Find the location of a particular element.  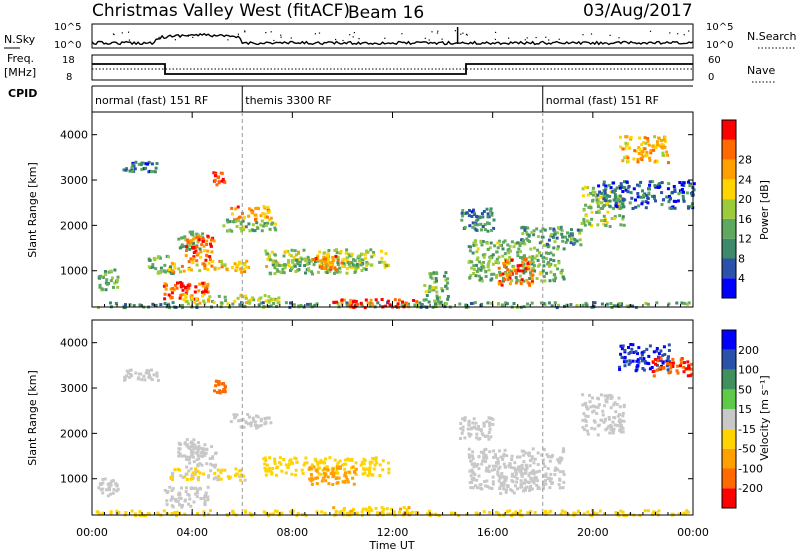

x-tick-label: 12:00 is located at coordinates (393, 532).